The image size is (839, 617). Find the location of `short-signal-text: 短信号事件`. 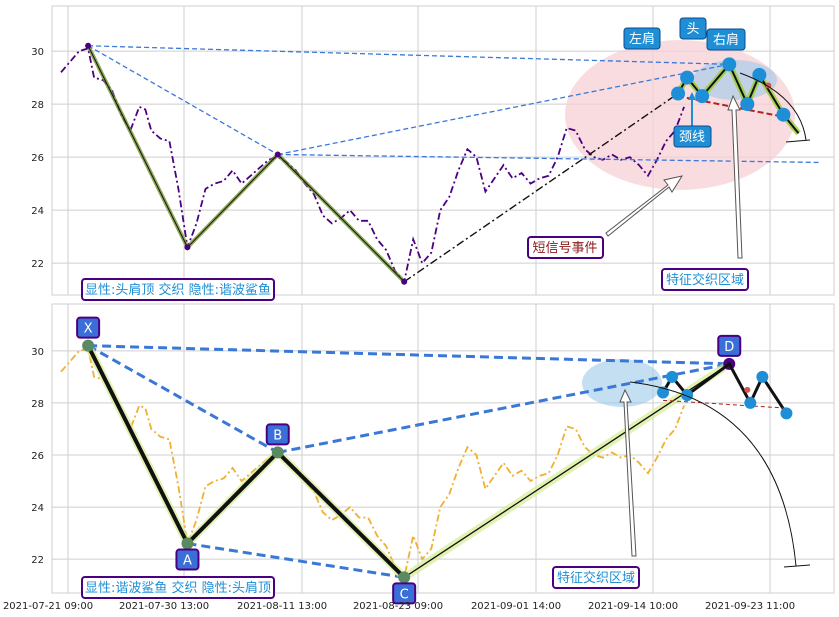

short-signal-text: 短信号事件 is located at coordinates (564, 248).